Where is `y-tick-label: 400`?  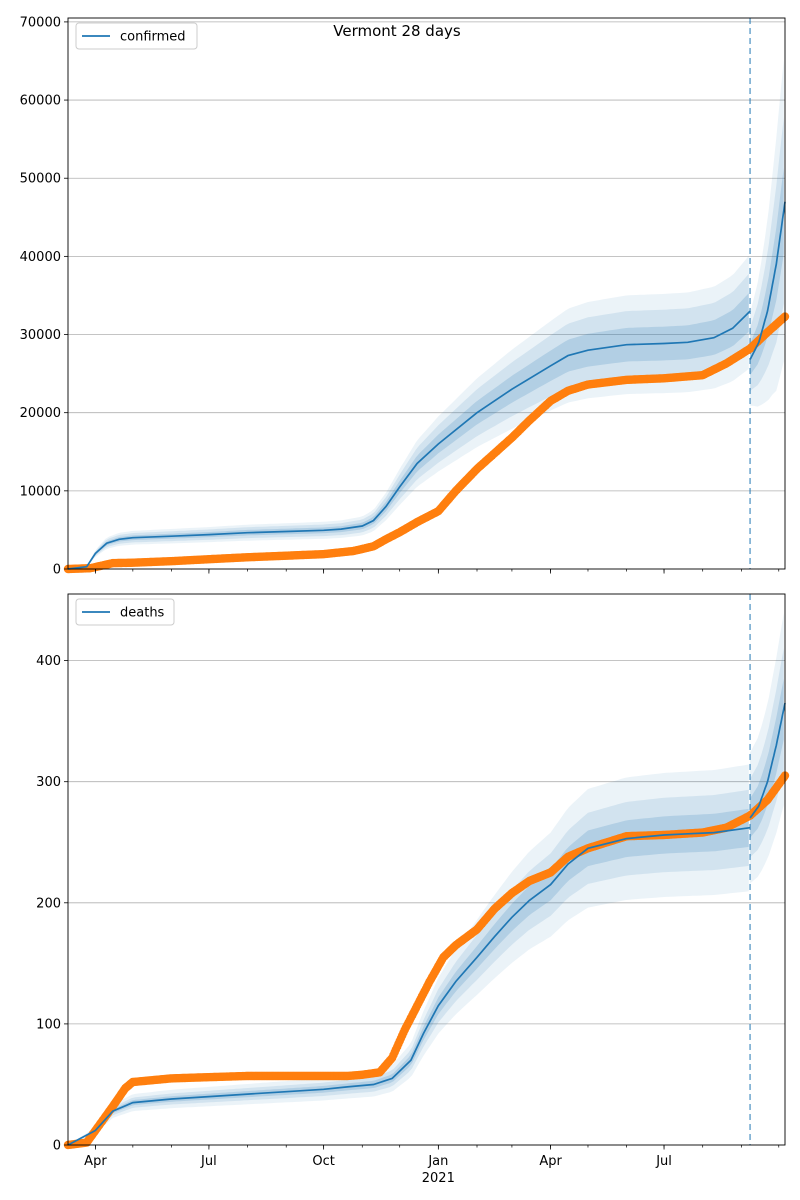 y-tick-label: 400 is located at coordinates (48, 661).